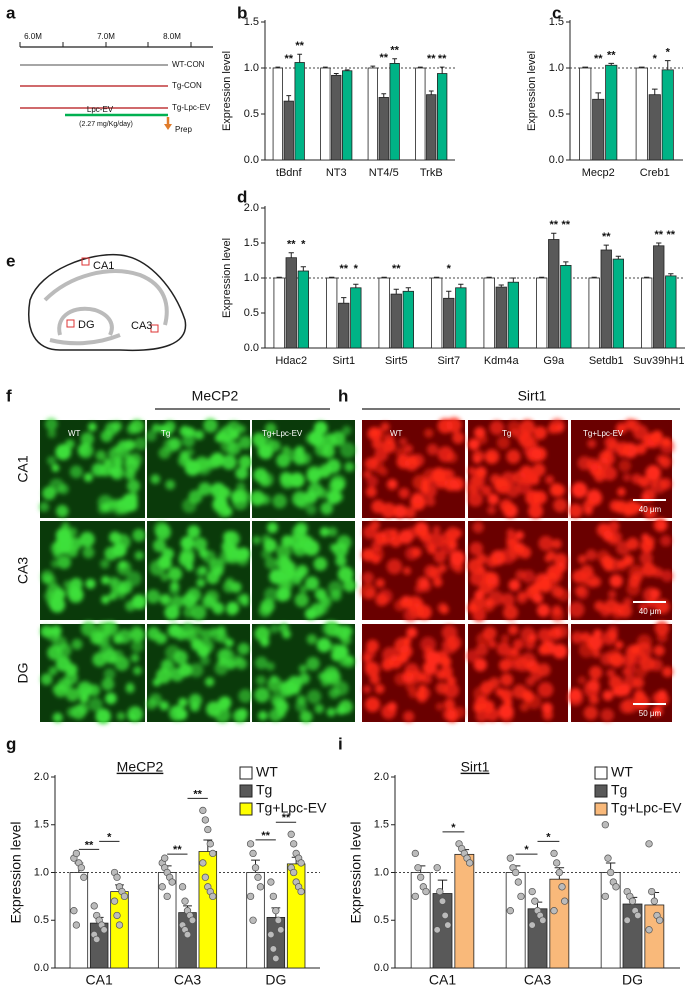 The image size is (688, 1000). What do you see at coordinates (291, 808) in the screenshot?
I see `legend-label: Tg+Lpc-EV` at bounding box center [291, 808].